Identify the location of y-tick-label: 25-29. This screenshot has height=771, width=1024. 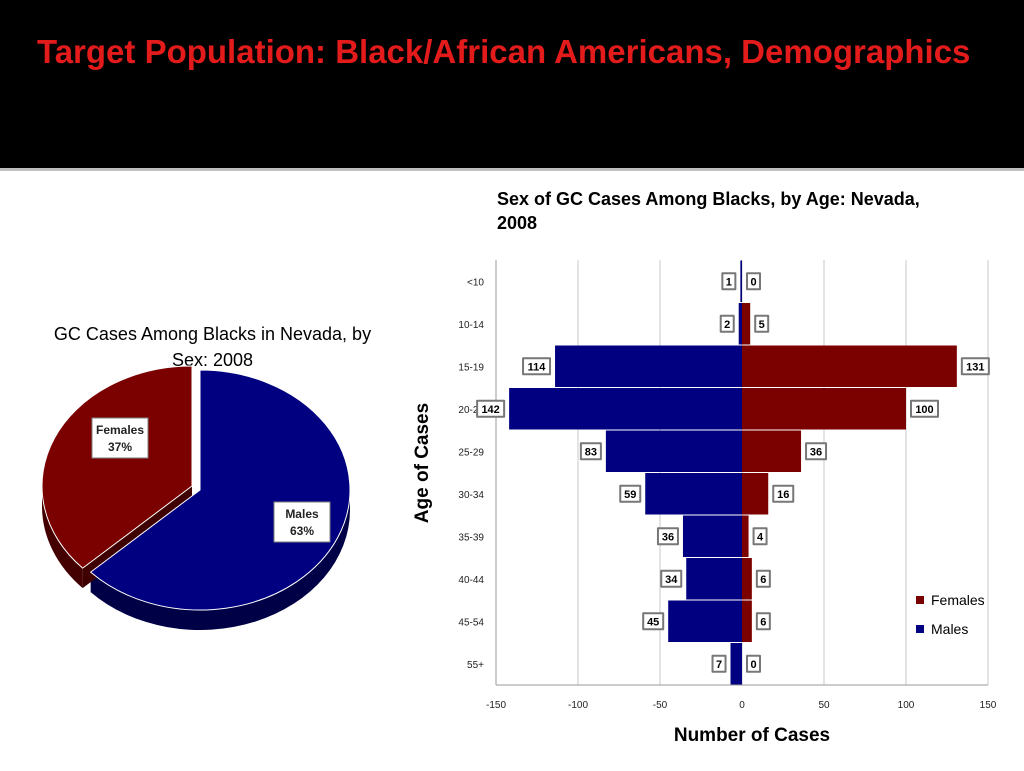
(471, 452).